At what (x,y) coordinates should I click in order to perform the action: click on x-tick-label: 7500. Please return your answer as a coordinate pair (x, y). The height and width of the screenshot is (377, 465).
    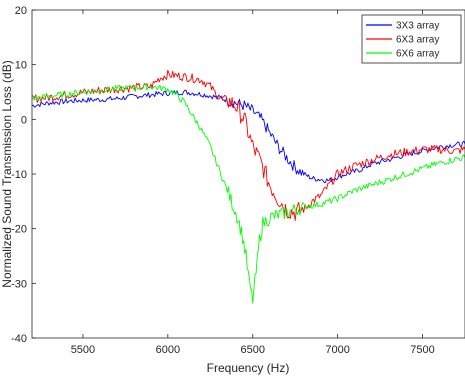
    Looking at the image, I should click on (422, 350).